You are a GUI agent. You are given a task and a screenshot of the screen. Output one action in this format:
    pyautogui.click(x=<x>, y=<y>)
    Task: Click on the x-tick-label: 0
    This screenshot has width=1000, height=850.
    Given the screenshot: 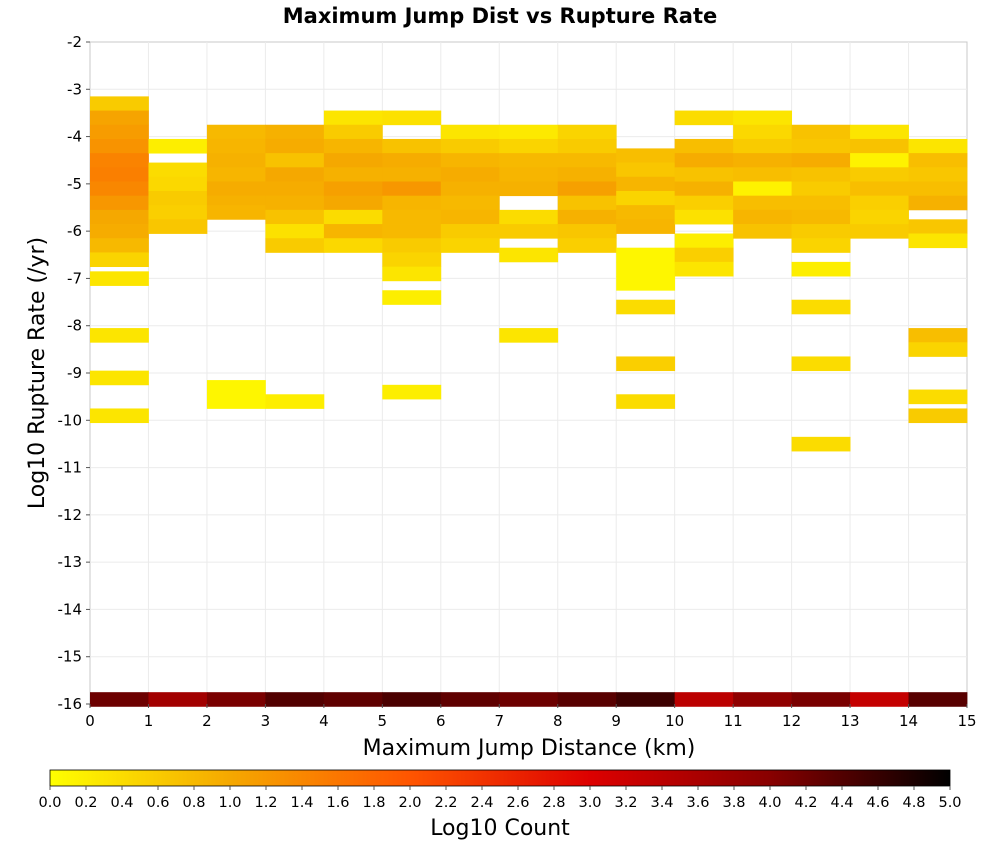 What is the action you would take?
    pyautogui.click(x=90, y=721)
    